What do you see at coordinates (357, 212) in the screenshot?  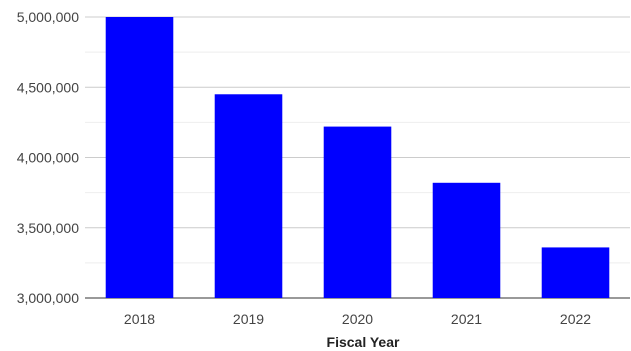 I see `bar-2020` at bounding box center [357, 212].